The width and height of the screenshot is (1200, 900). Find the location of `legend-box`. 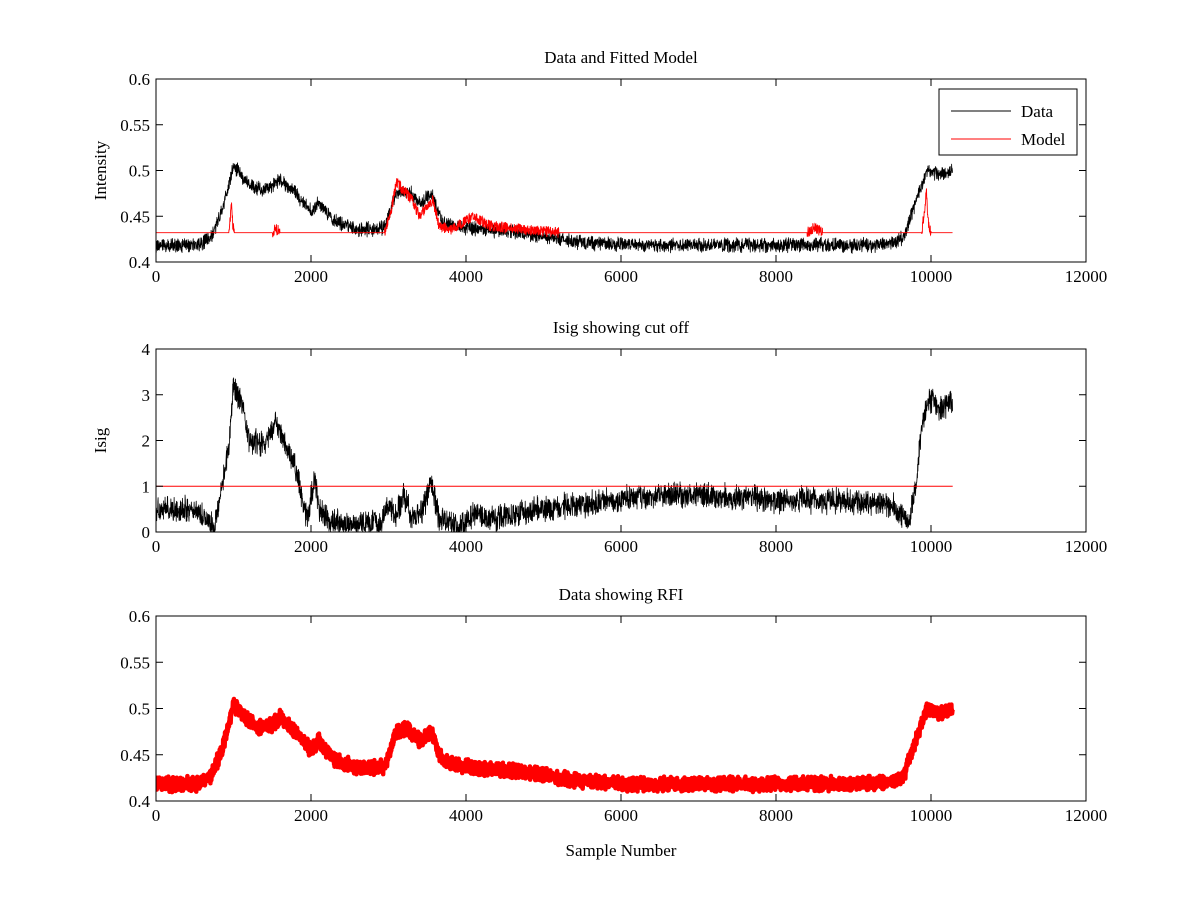

legend-box is located at coordinates (1008, 122).